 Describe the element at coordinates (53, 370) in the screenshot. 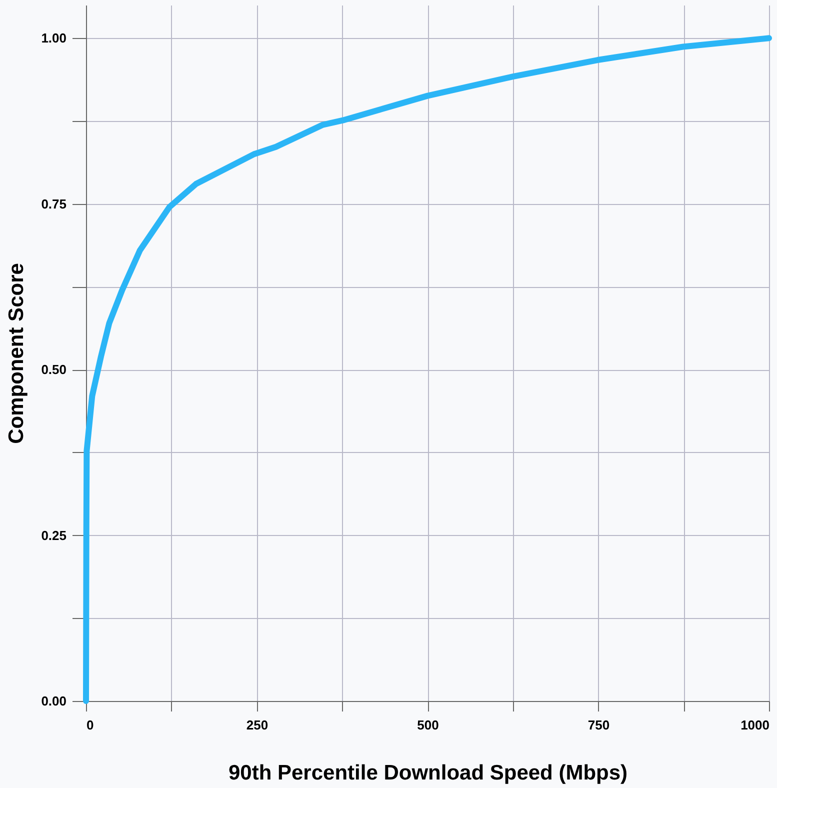

I see `y-tick-label: 0.50` at that location.